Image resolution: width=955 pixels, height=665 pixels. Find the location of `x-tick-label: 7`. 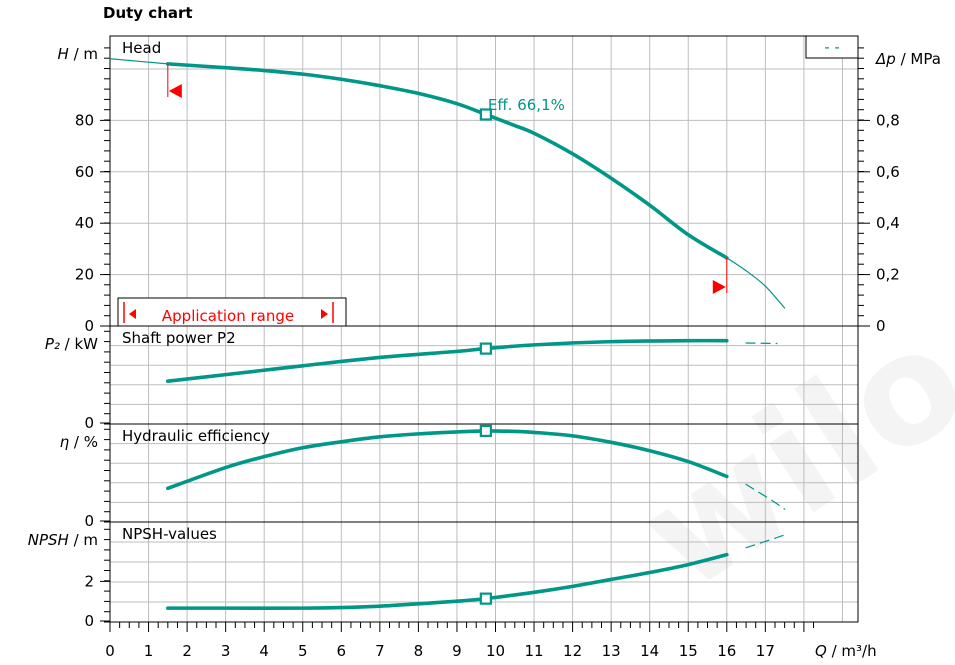

x-tick-label: 7 is located at coordinates (380, 651).